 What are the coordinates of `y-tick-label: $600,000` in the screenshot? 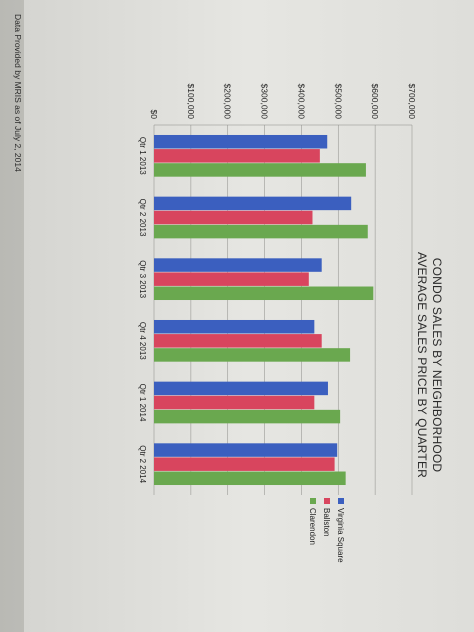 It's located at (375, 102).